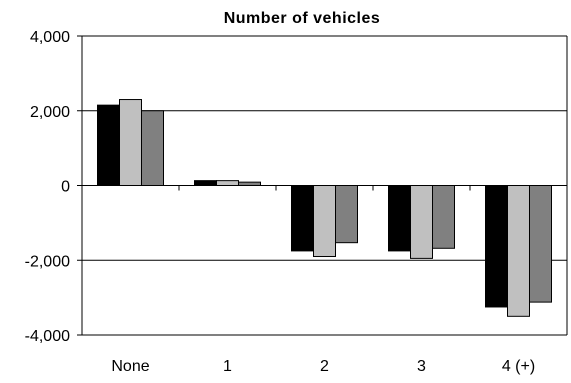  What do you see at coordinates (50, 112) in the screenshot?
I see `y-tick-label: 2,000` at bounding box center [50, 112].